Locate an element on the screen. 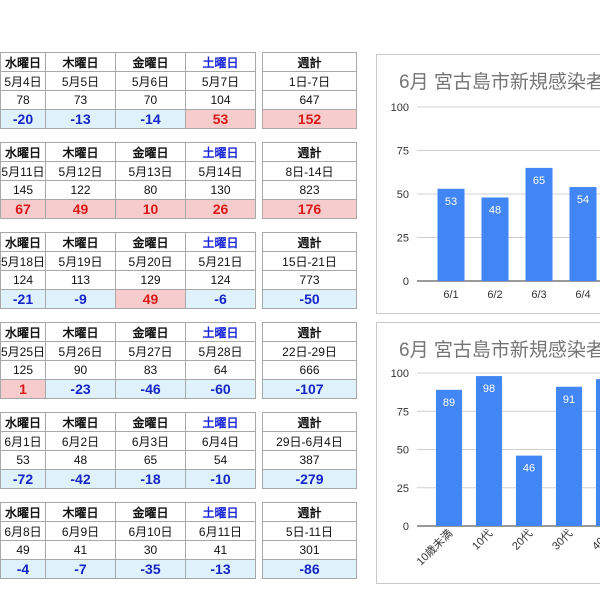  day-cell: 65 is located at coordinates (150, 460).